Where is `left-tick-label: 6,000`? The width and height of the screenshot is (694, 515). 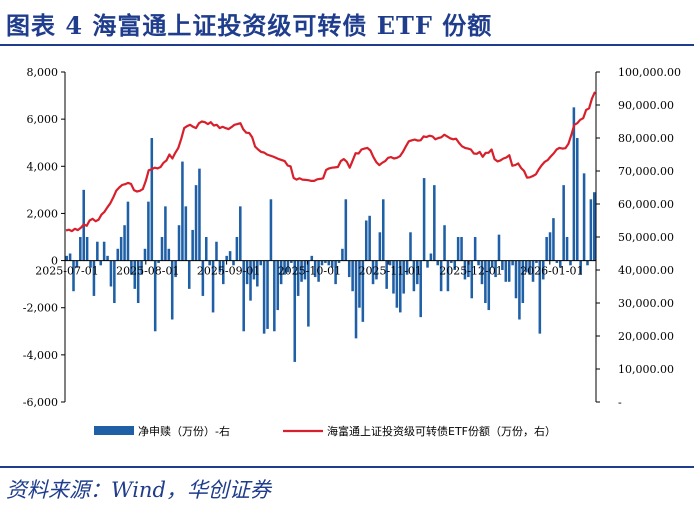 left-tick-label: 6,000 is located at coordinates (43, 119).